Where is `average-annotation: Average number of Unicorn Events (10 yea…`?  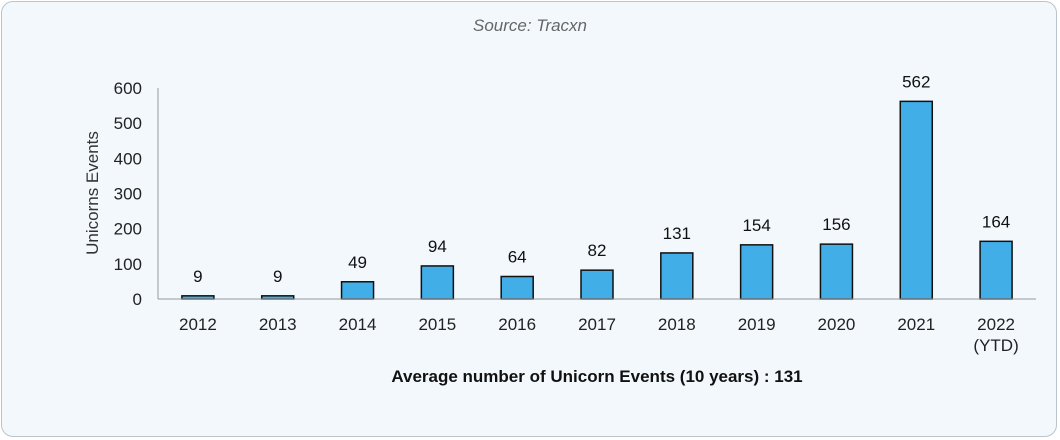
average-annotation: Average number of Unicorn Events (10 yea… is located at coordinates (596, 376).